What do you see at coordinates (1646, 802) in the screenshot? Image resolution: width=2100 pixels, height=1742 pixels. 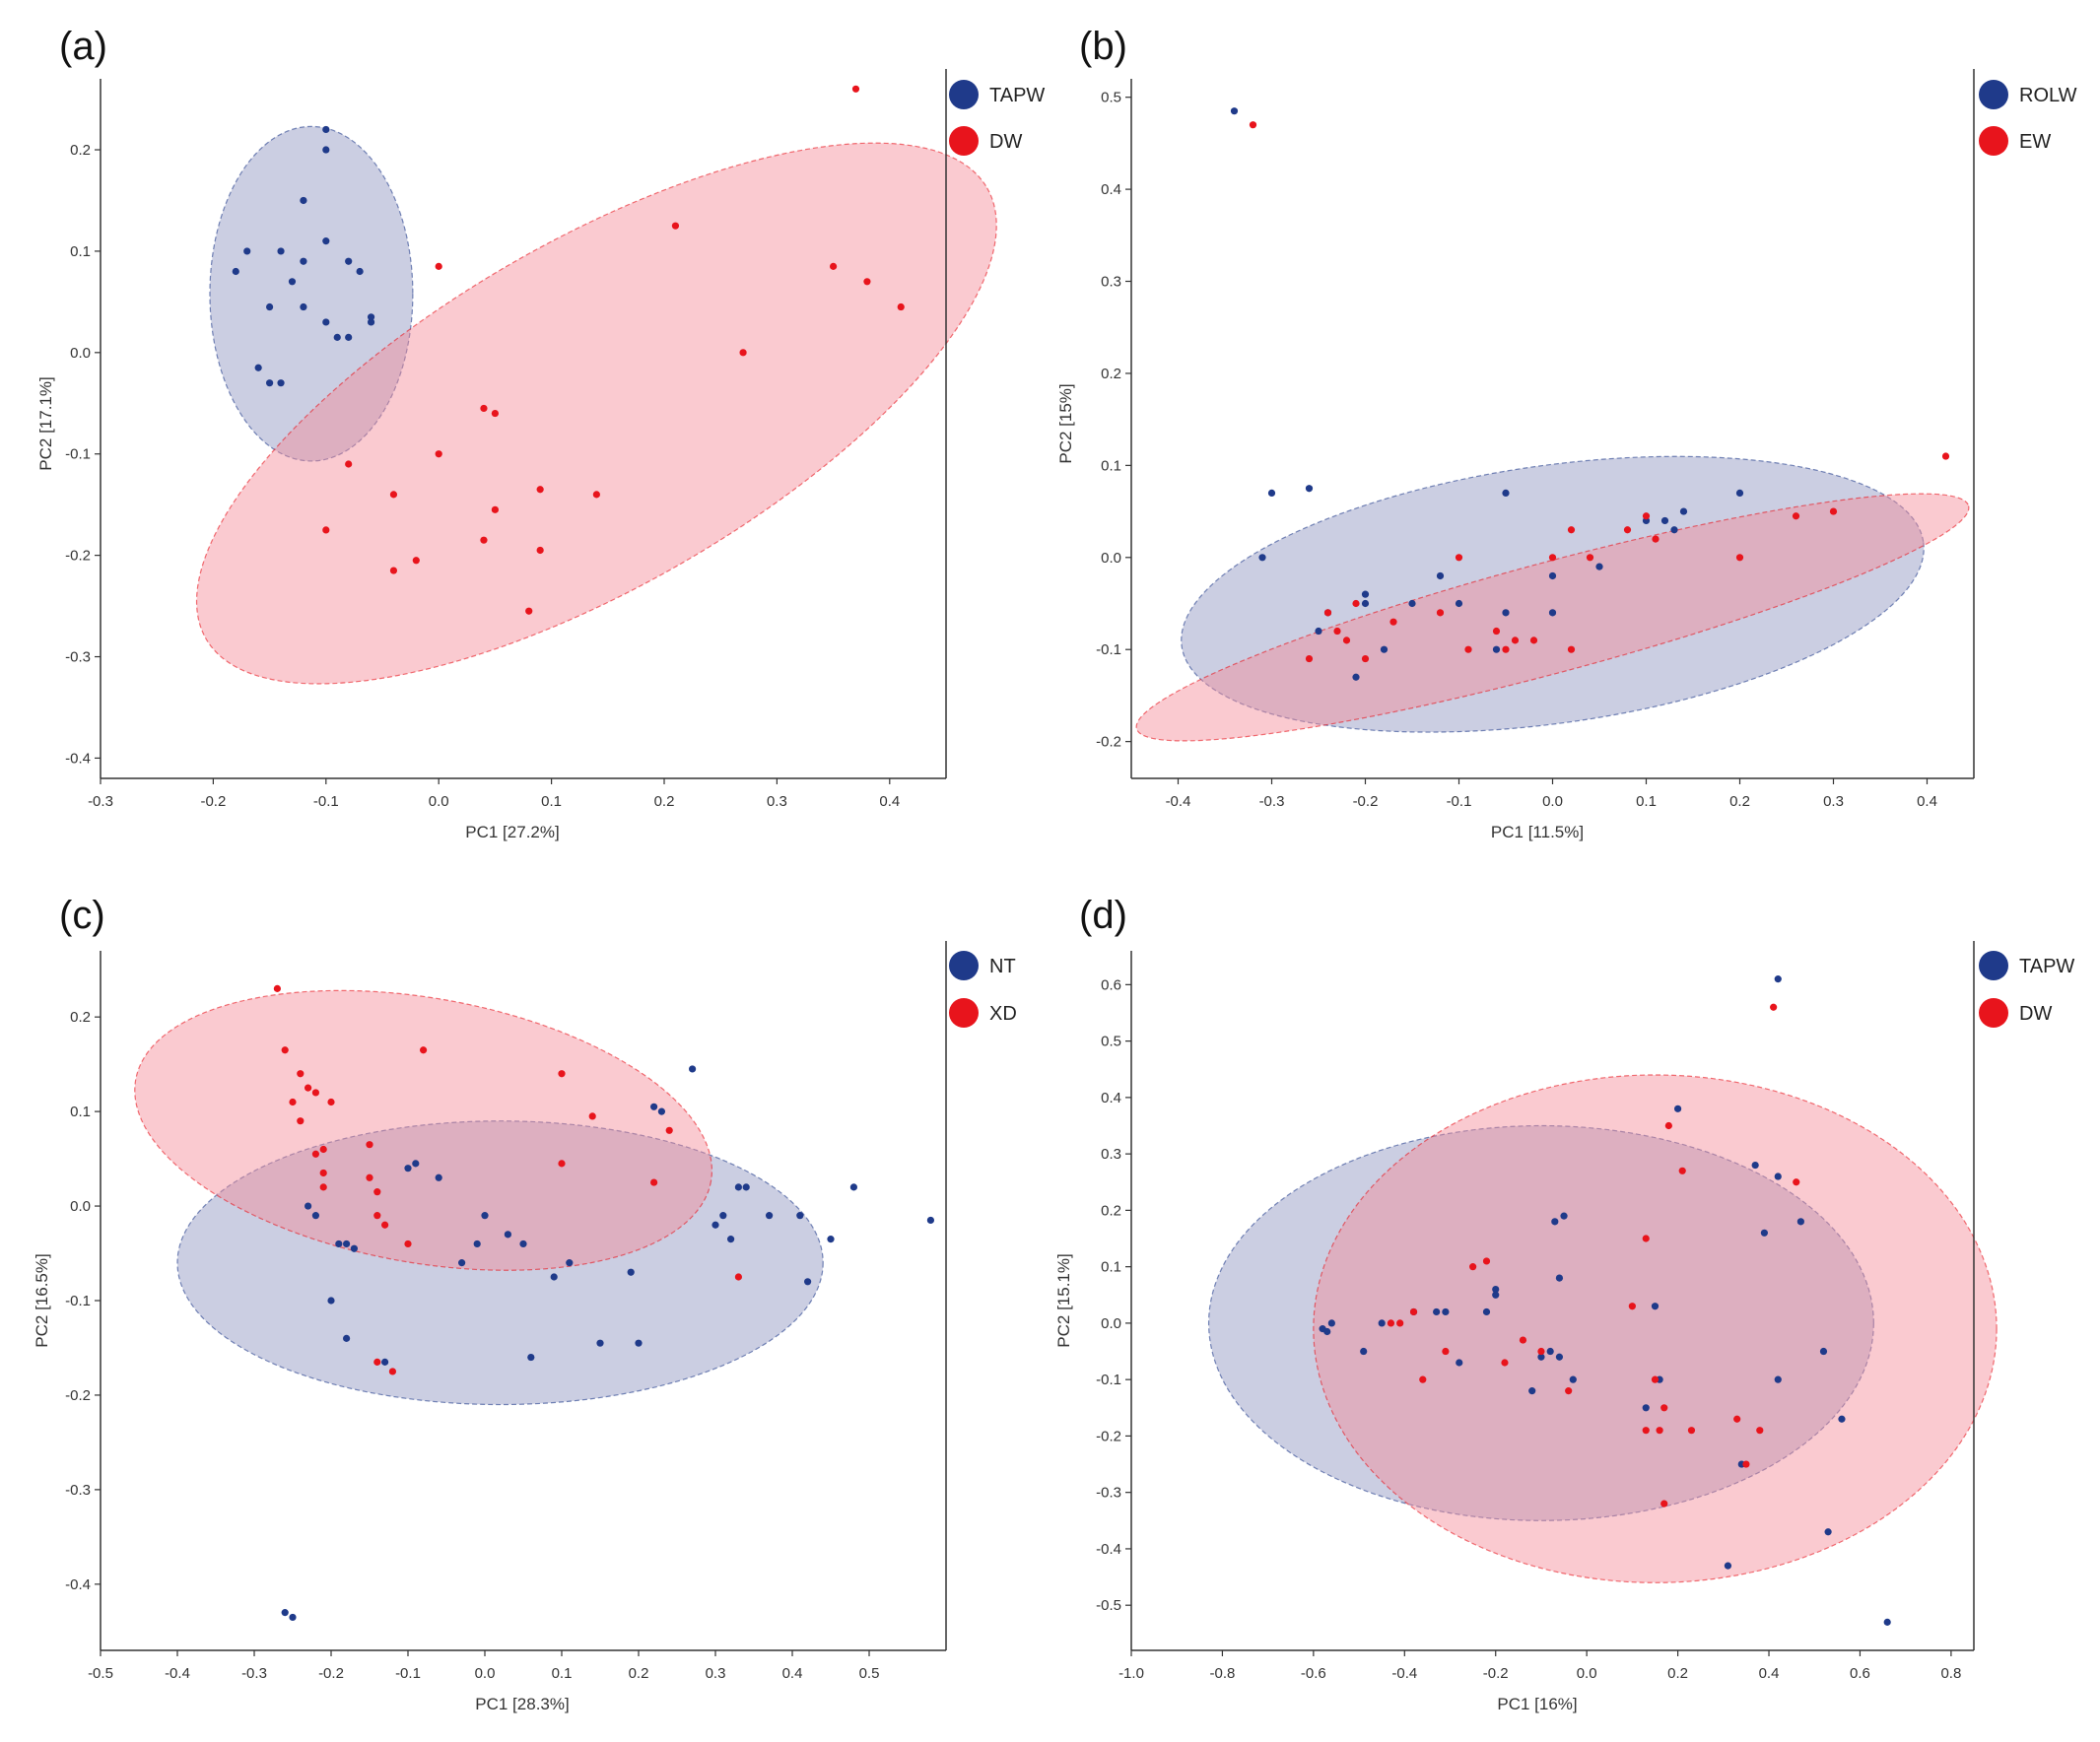 I see `x-tick-label-1-5: 0.1` at bounding box center [1646, 802].